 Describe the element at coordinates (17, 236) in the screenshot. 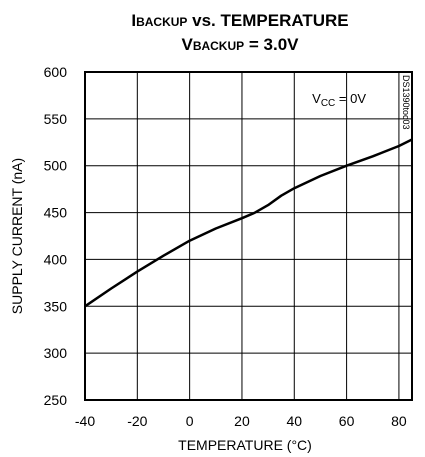

I see `y-axis-label: SUPPLY CURRENT (nA)` at that location.